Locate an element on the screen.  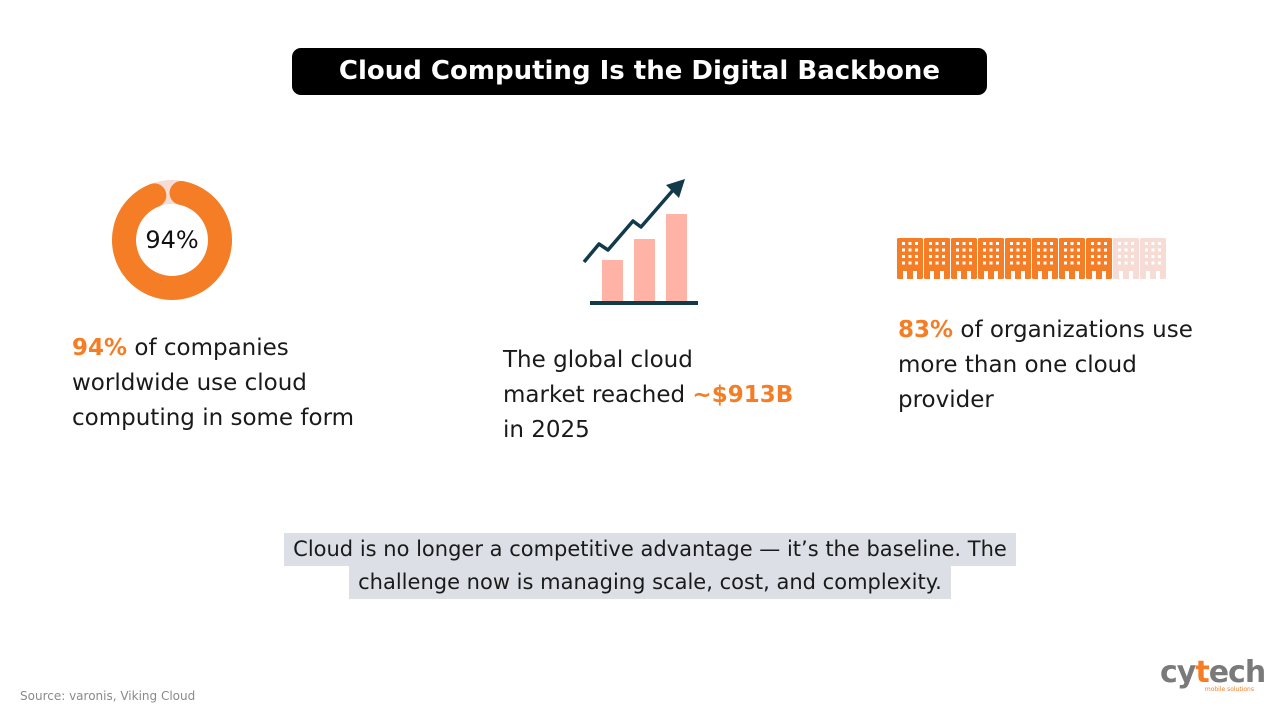
stat-companies-line-1: of companies is located at coordinates (208, 348).